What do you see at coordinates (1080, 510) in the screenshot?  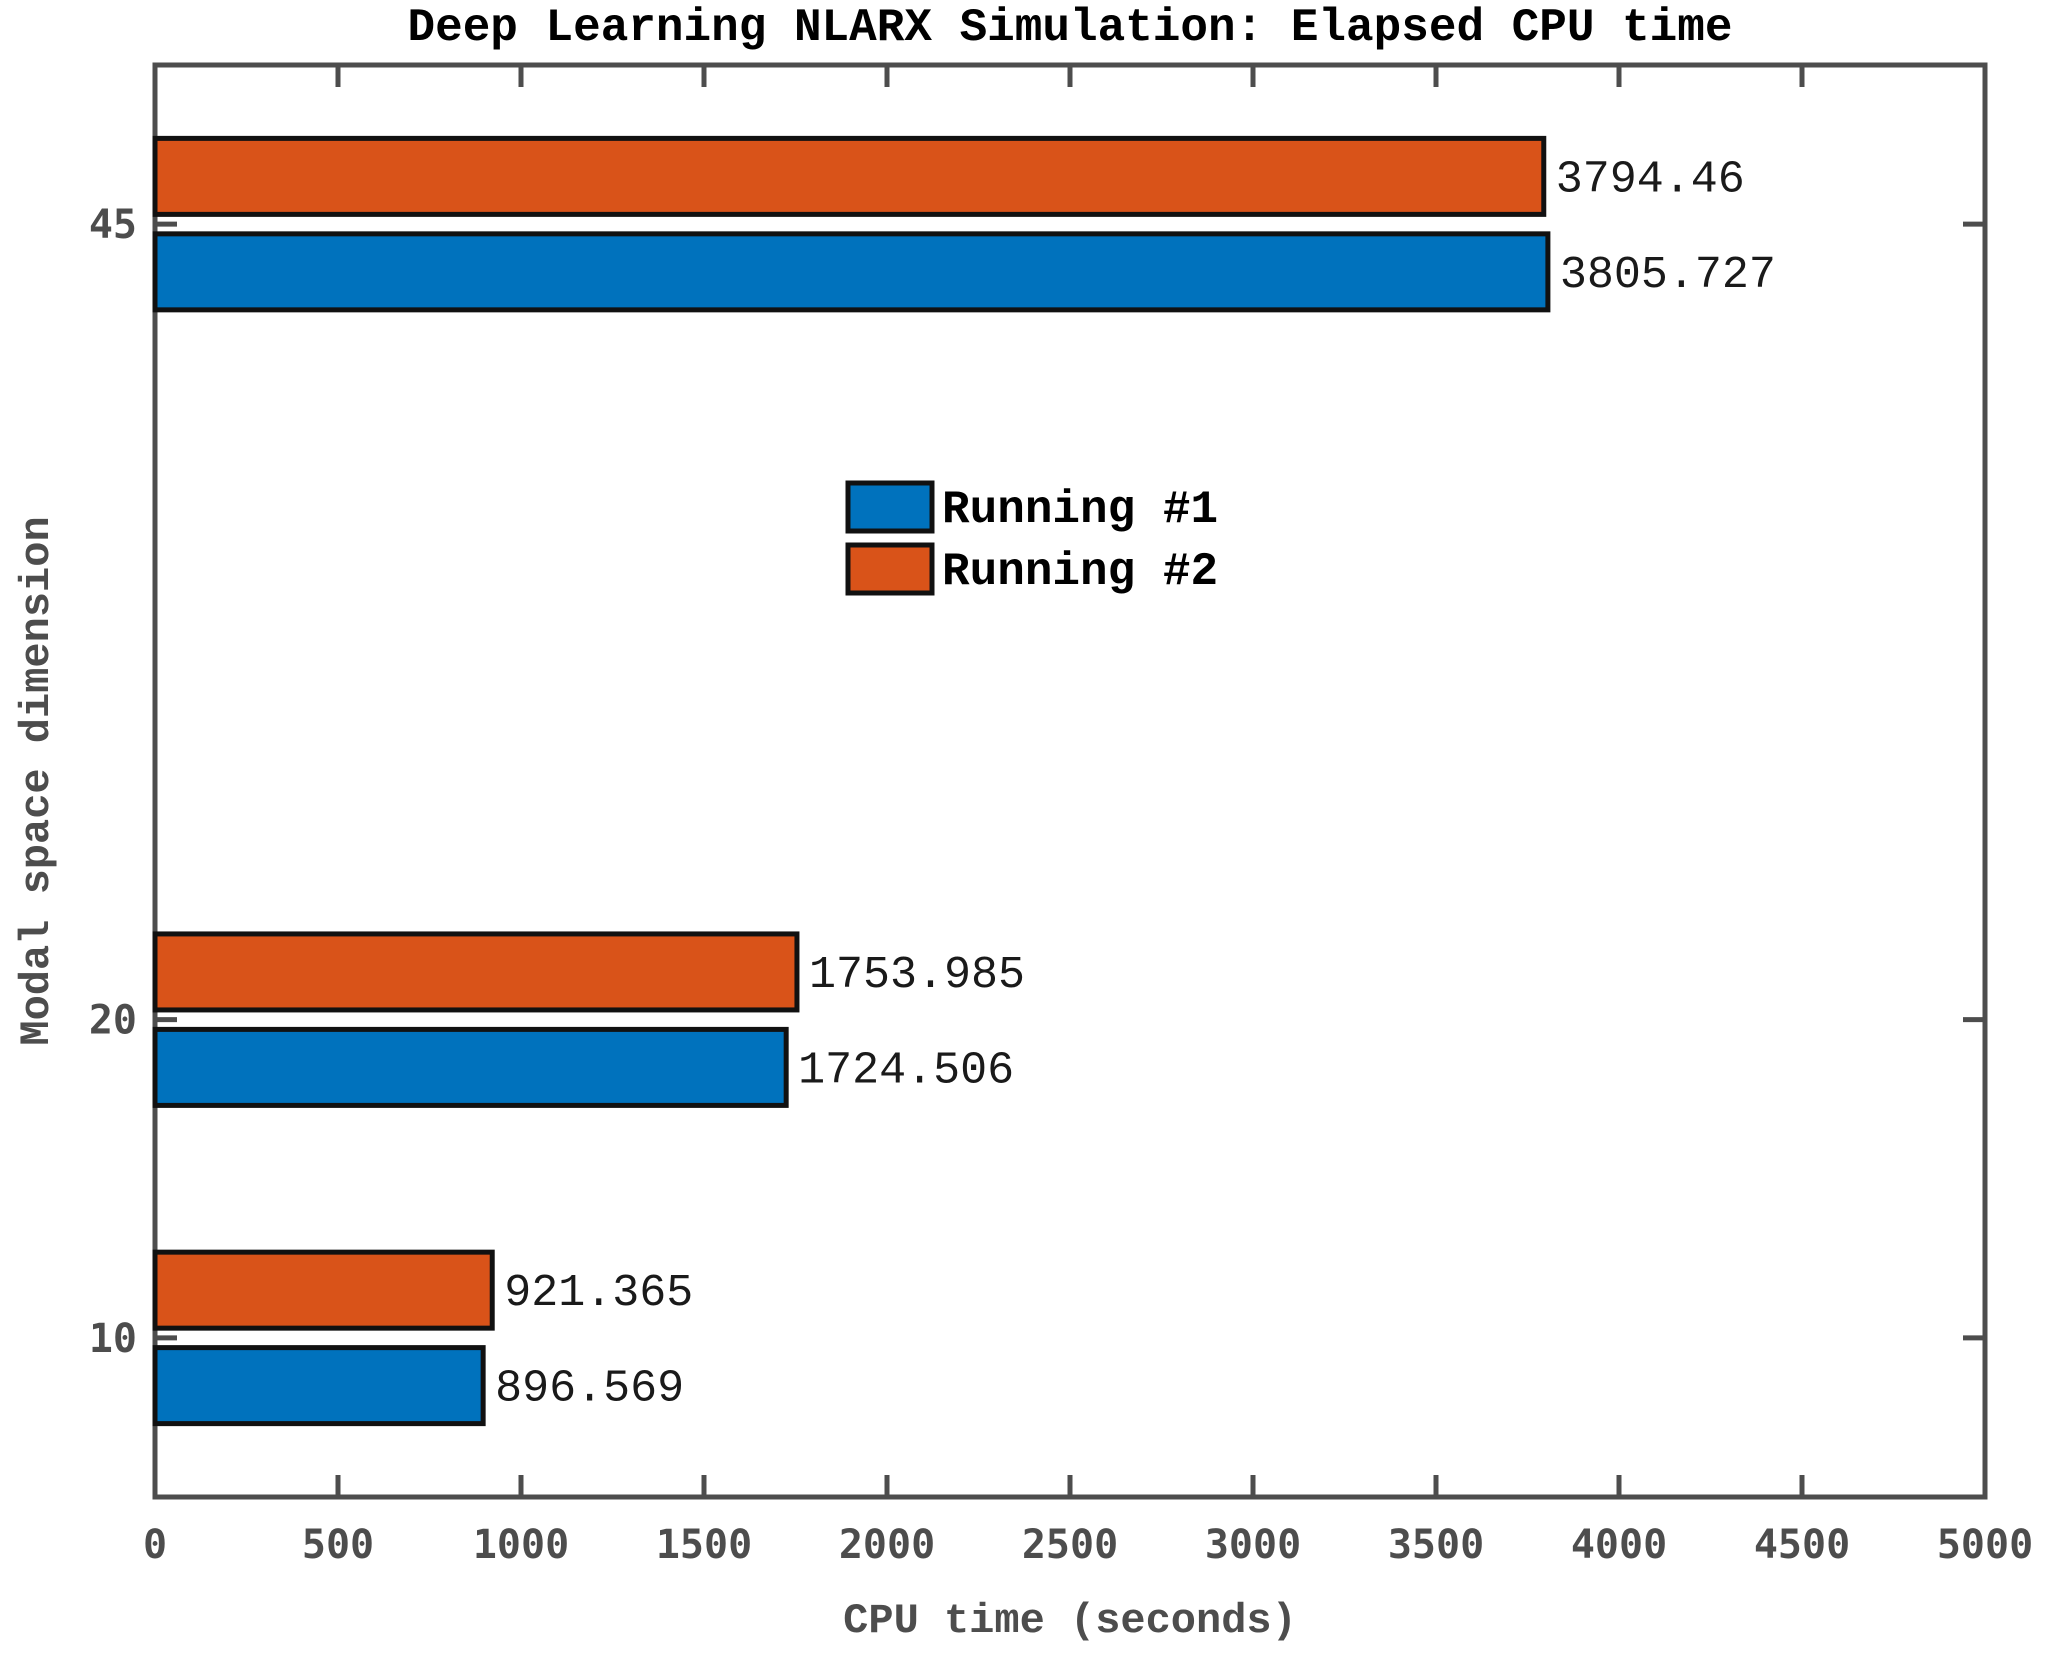 I see `legend-label-running-1: Running #1` at bounding box center [1080, 510].